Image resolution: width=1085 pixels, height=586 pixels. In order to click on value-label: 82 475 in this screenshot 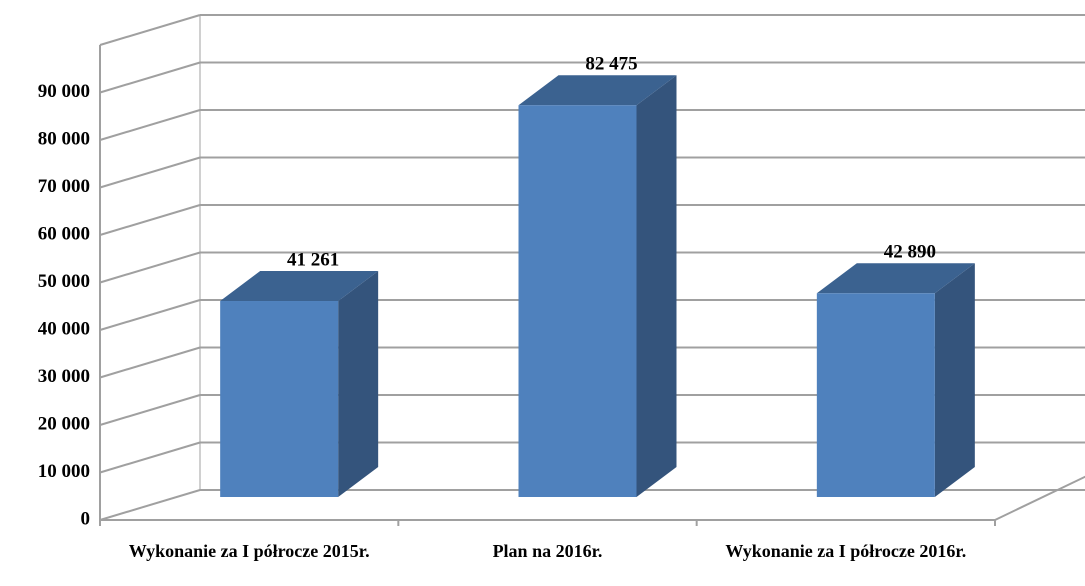, I will do `click(611, 64)`.